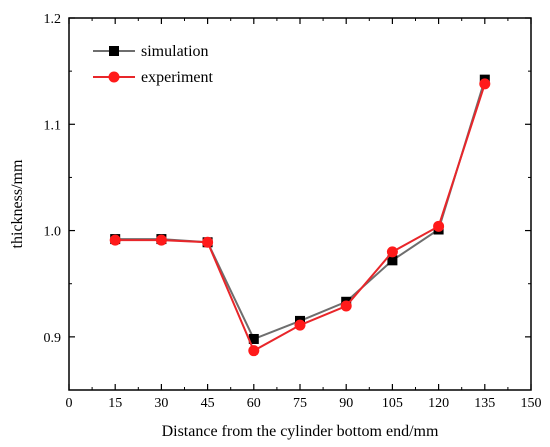 The height and width of the screenshot is (447, 550). What do you see at coordinates (114, 77) in the screenshot?
I see `legend-marker-experiment` at bounding box center [114, 77].